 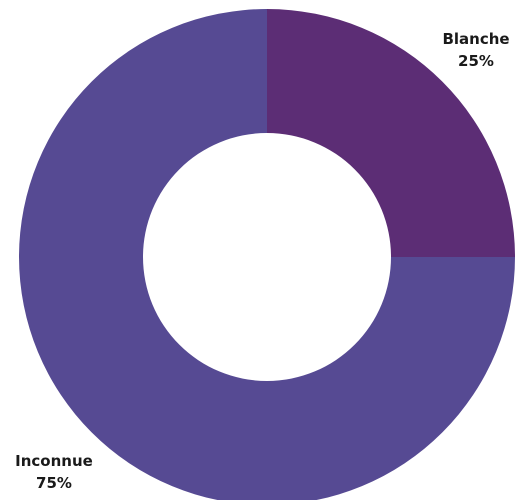 What do you see at coordinates (54, 461) in the screenshot?
I see `slice-label-inconnue-name: Inconnue` at bounding box center [54, 461].